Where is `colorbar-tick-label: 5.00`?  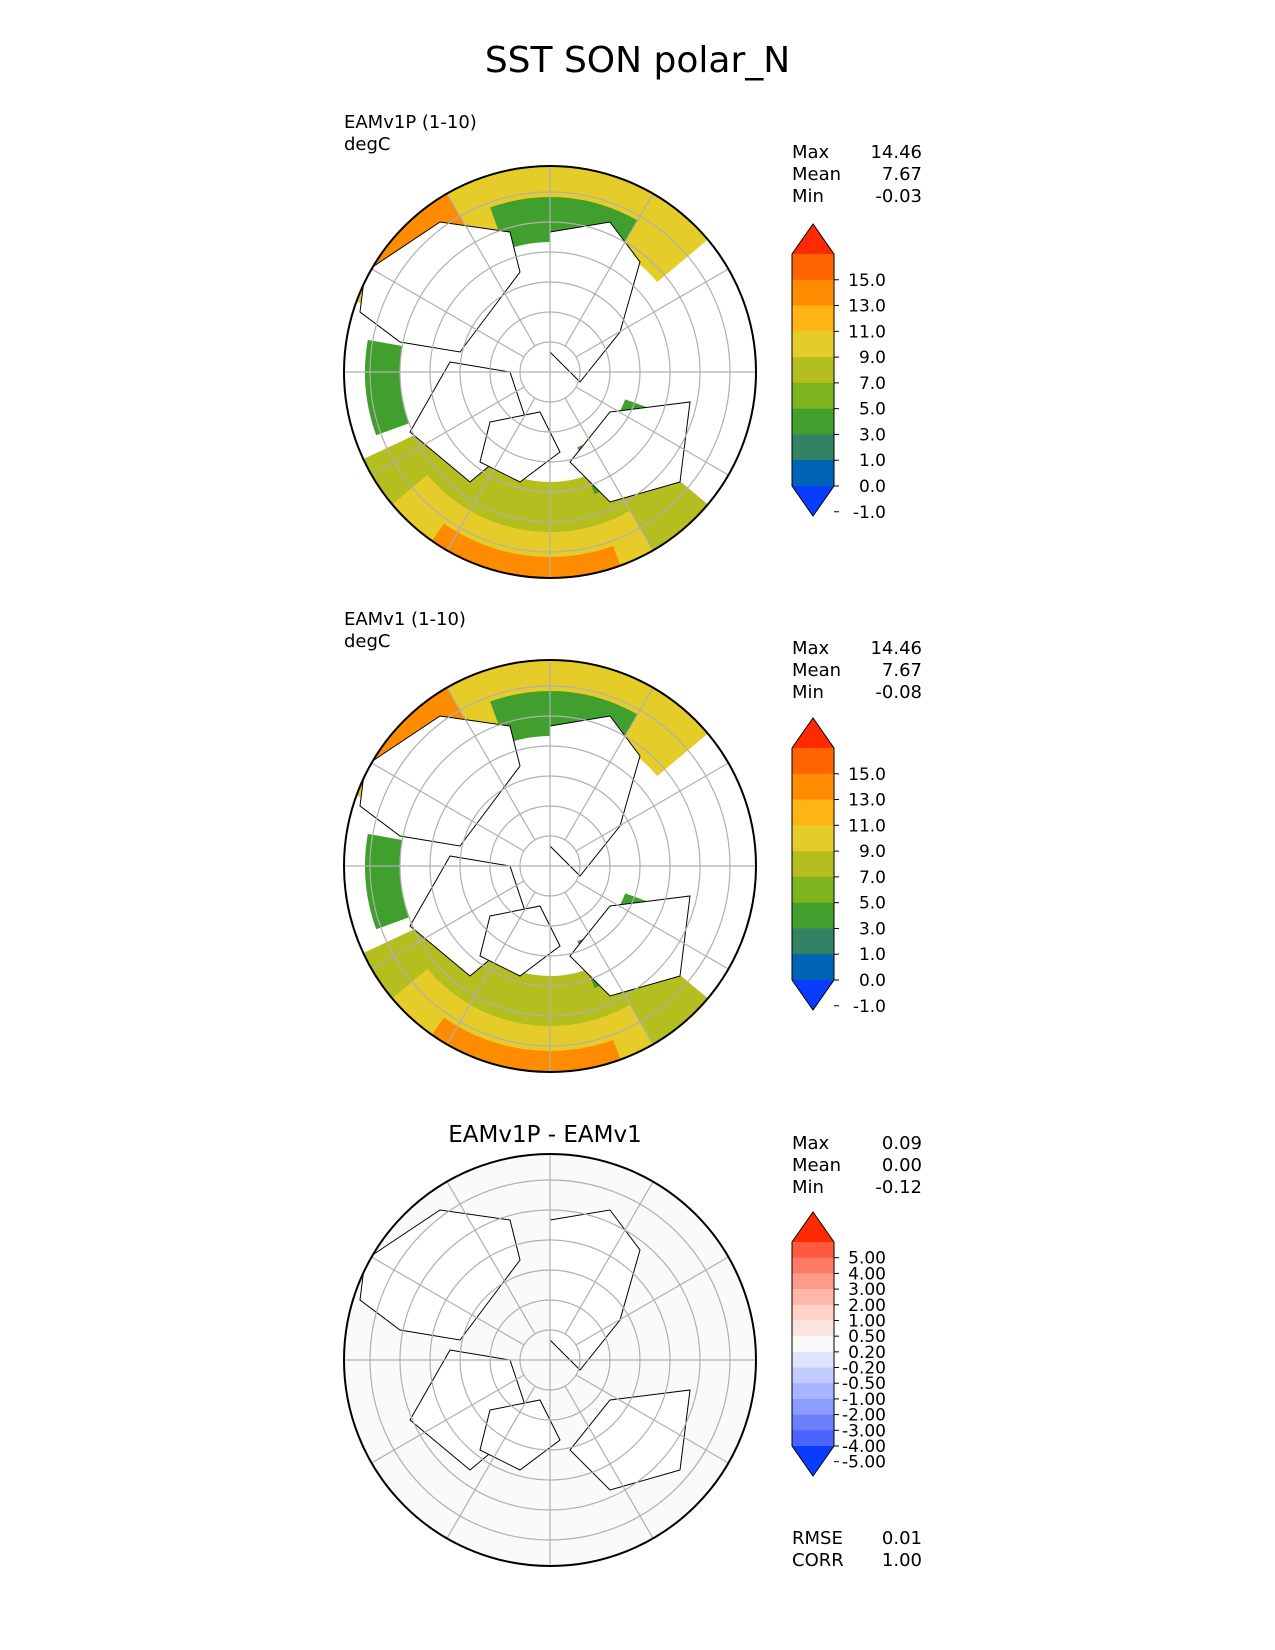
colorbar-tick-label: 5.00 is located at coordinates (867, 1259).